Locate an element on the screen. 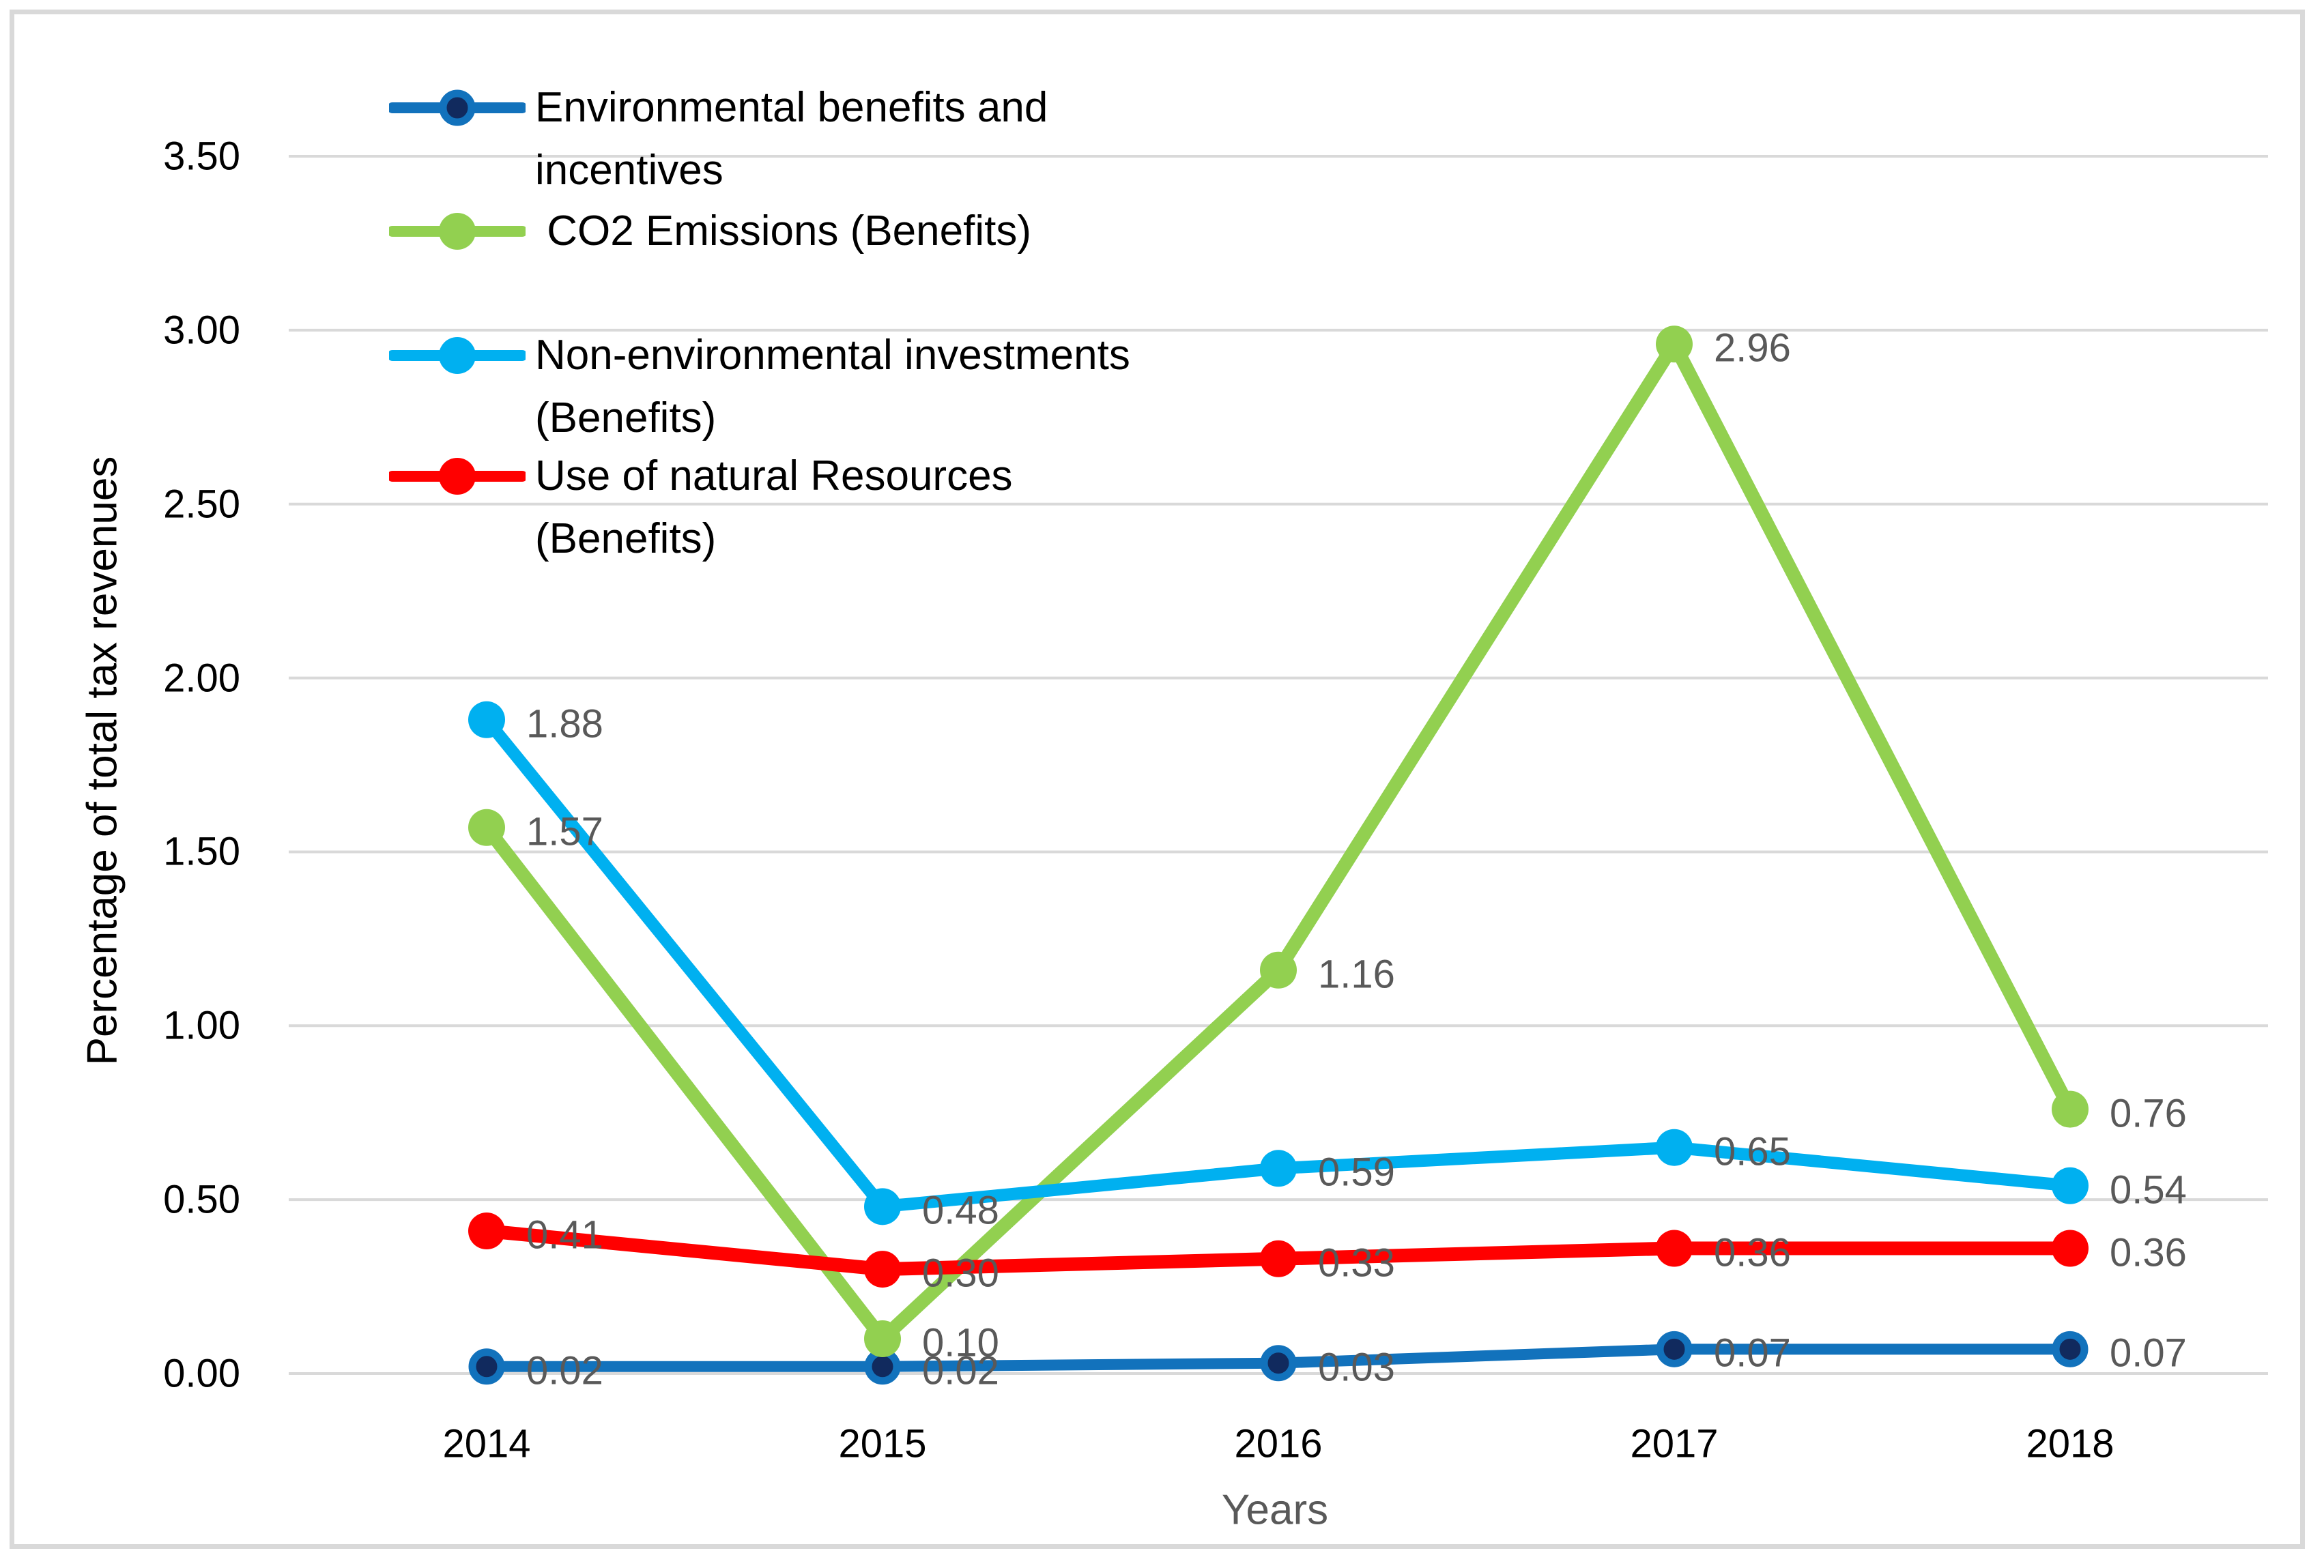 This screenshot has height=1568, width=2324. data-label-use-of-natural-resources-benefits-2015: 0.30 is located at coordinates (960, 1274).